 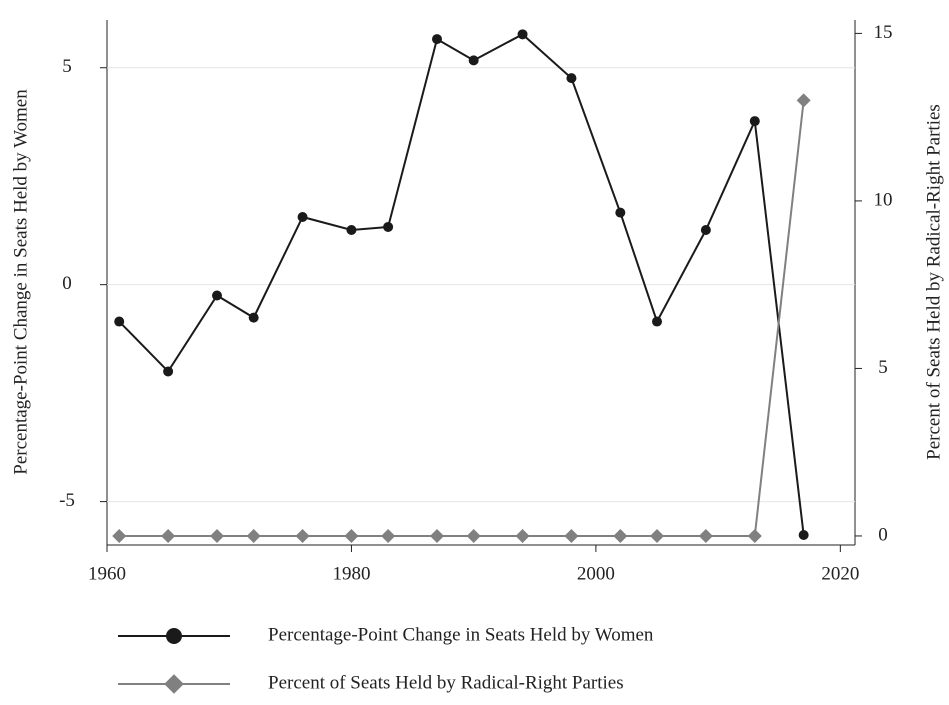 I want to click on y2-tick-label: 15, so click(x=883, y=32).